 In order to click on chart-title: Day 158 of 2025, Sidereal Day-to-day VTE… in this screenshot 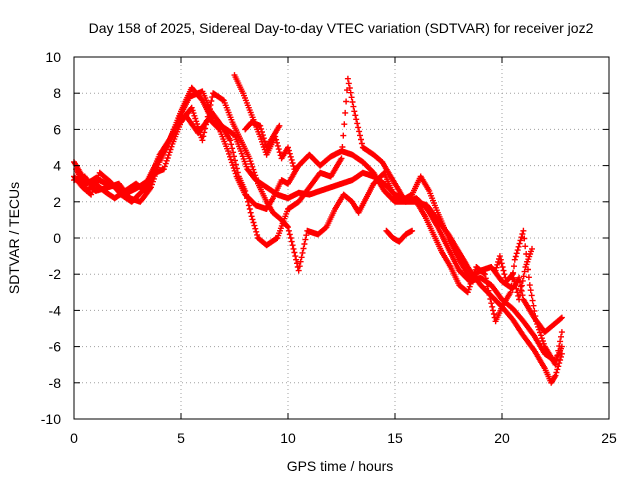, I will do `click(341, 28)`.